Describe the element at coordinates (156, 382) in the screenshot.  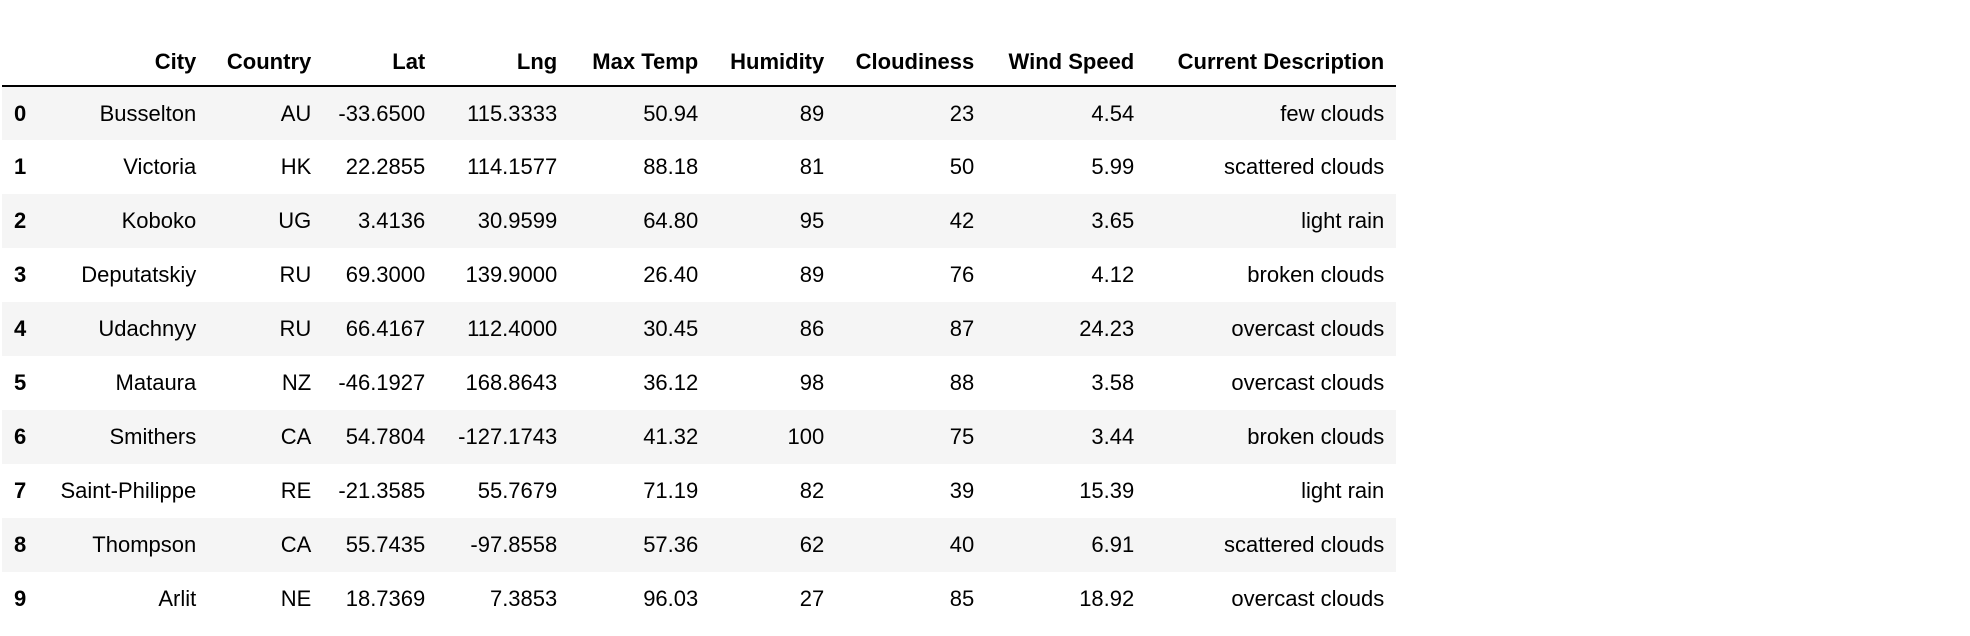
I see `cell-city: Mataura` at that location.